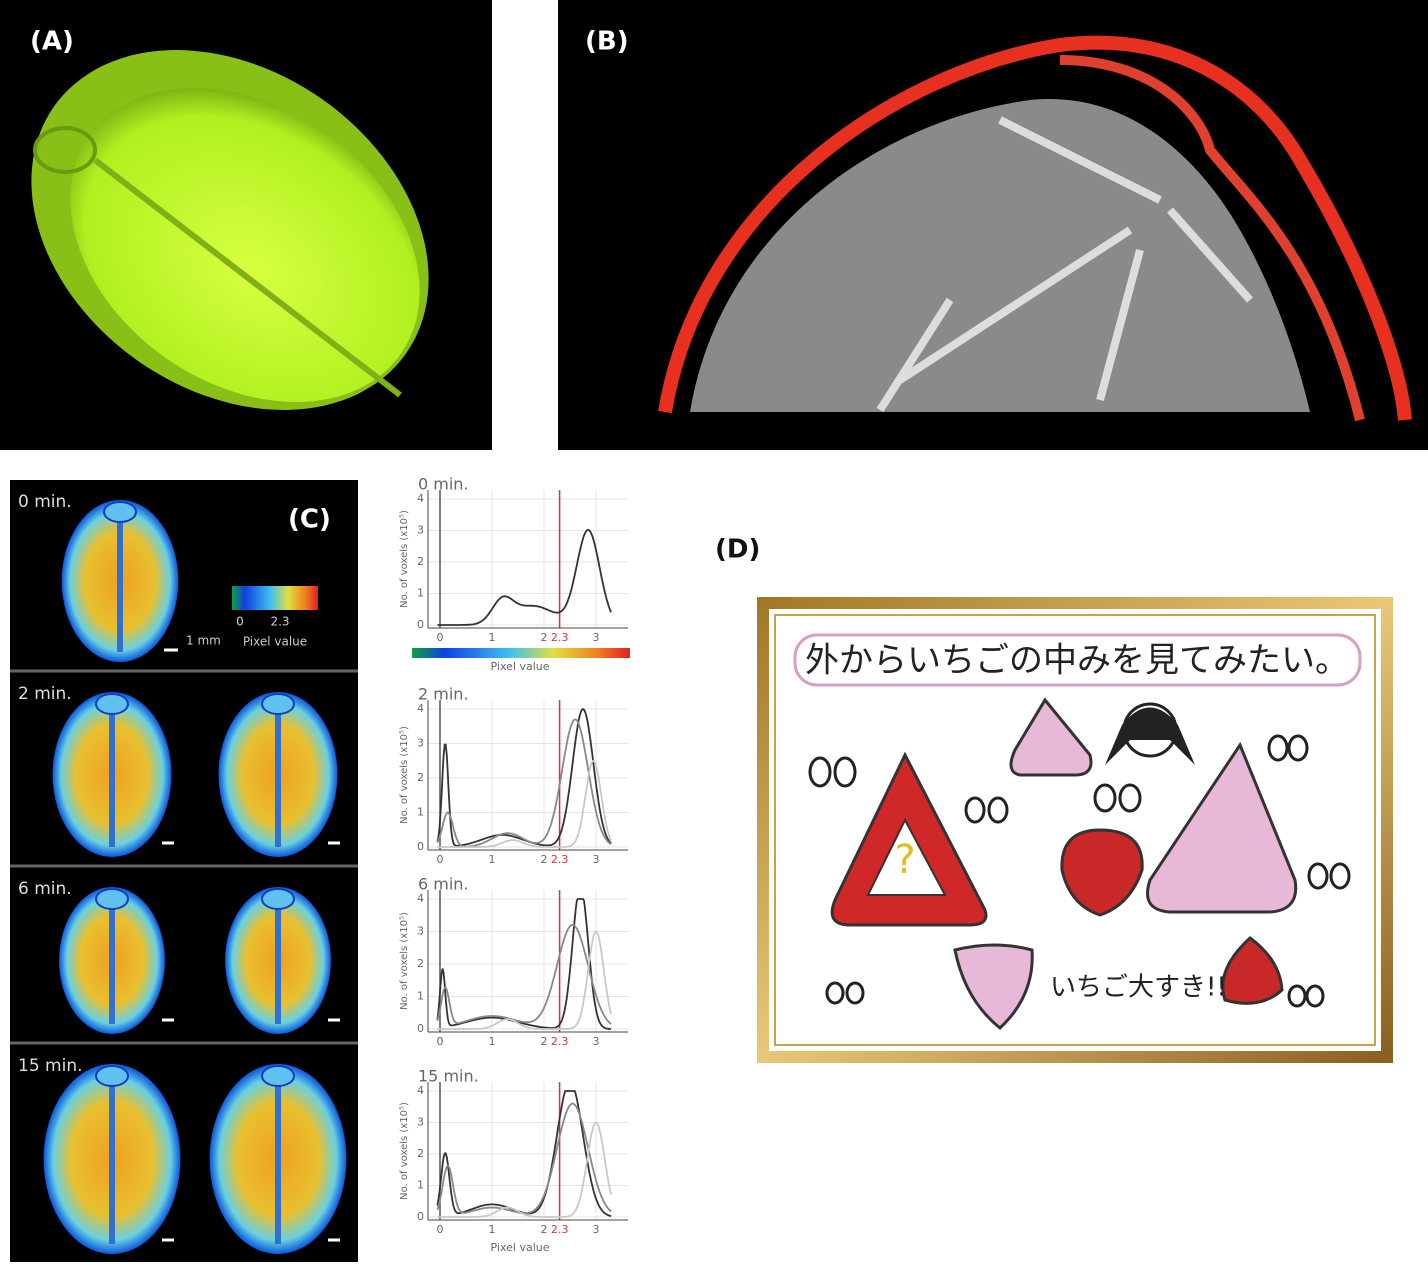 Image resolution: width=1428 pixels, height=1268 pixels. I want to click on eyes-doodles, so click(1079, 871).